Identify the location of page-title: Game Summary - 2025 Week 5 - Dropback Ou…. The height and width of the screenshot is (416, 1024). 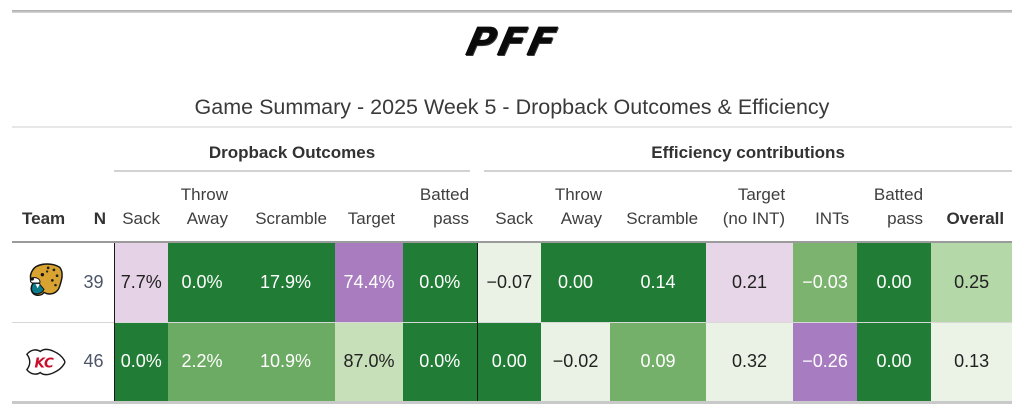
(512, 107).